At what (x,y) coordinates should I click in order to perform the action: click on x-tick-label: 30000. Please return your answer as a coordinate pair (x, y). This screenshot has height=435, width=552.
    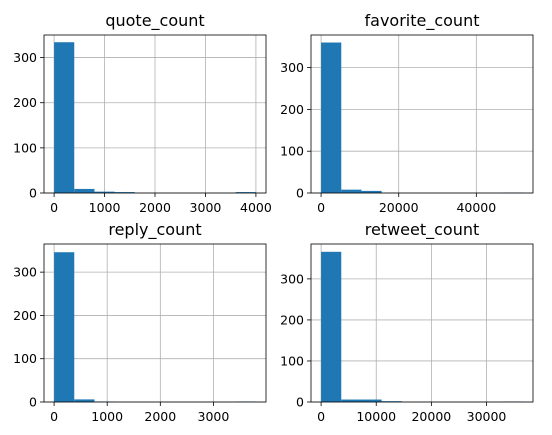
    Looking at the image, I should click on (487, 416).